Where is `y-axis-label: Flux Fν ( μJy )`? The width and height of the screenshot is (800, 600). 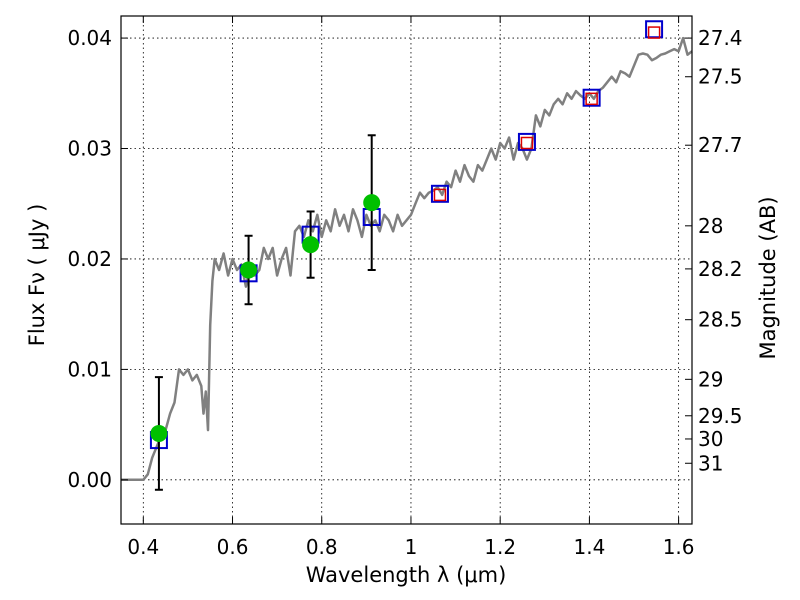 y-axis-label: Flux Fν ( μJy ) is located at coordinates (37, 275).